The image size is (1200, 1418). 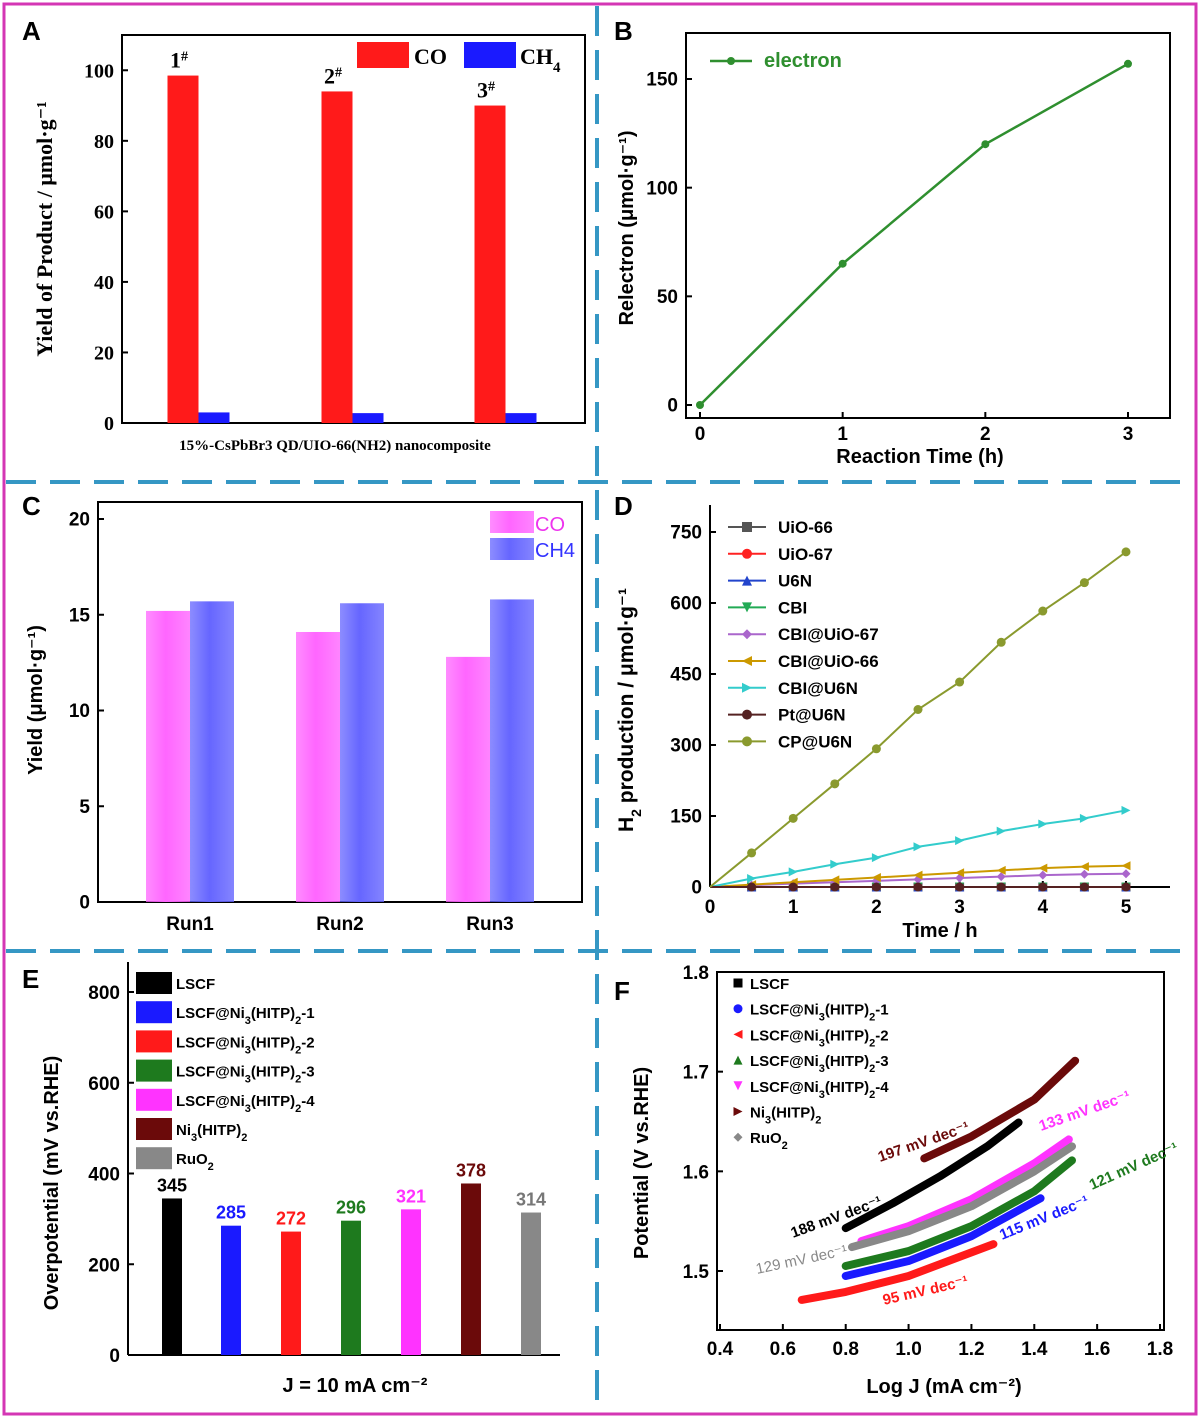 What do you see at coordinates (696, 973) in the screenshot?
I see `y-tick-label: 1.8` at bounding box center [696, 973].